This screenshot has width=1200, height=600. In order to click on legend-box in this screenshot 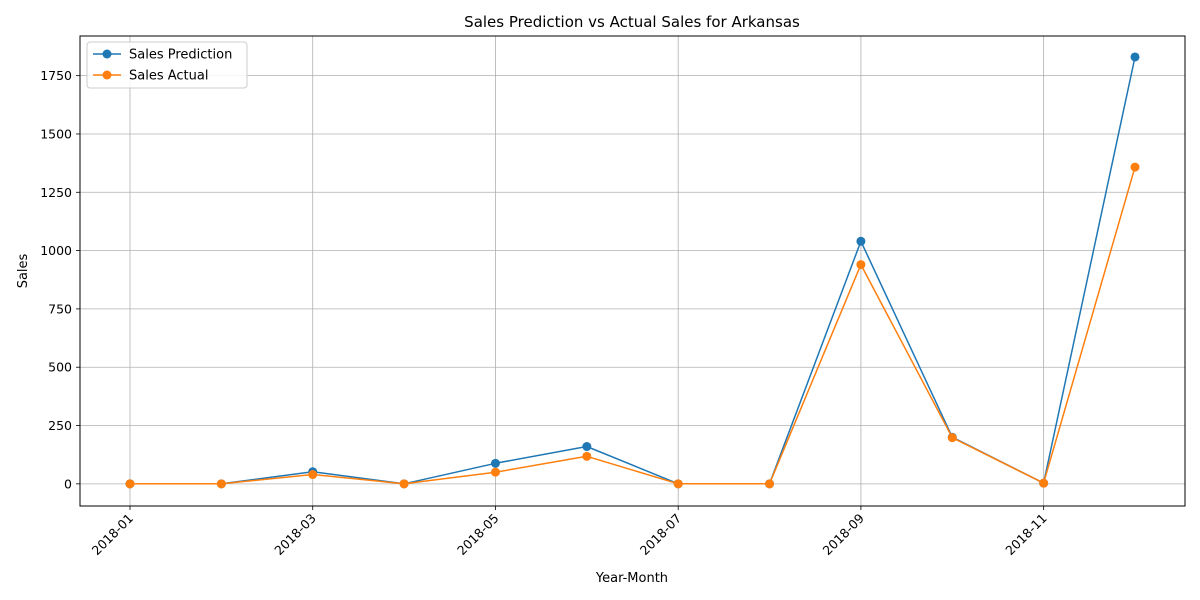, I will do `click(167, 65)`.